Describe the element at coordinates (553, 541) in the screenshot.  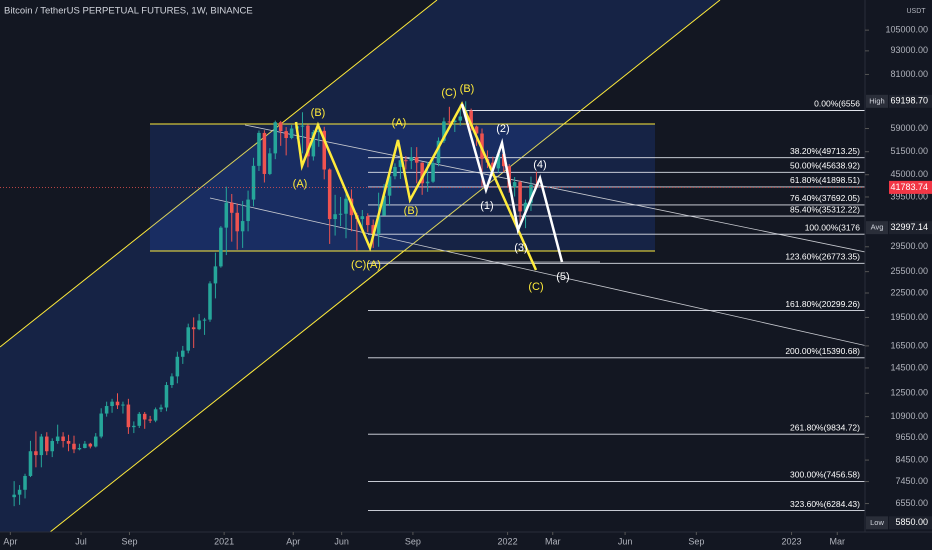
I see `x-tick-label: Mar` at that location.